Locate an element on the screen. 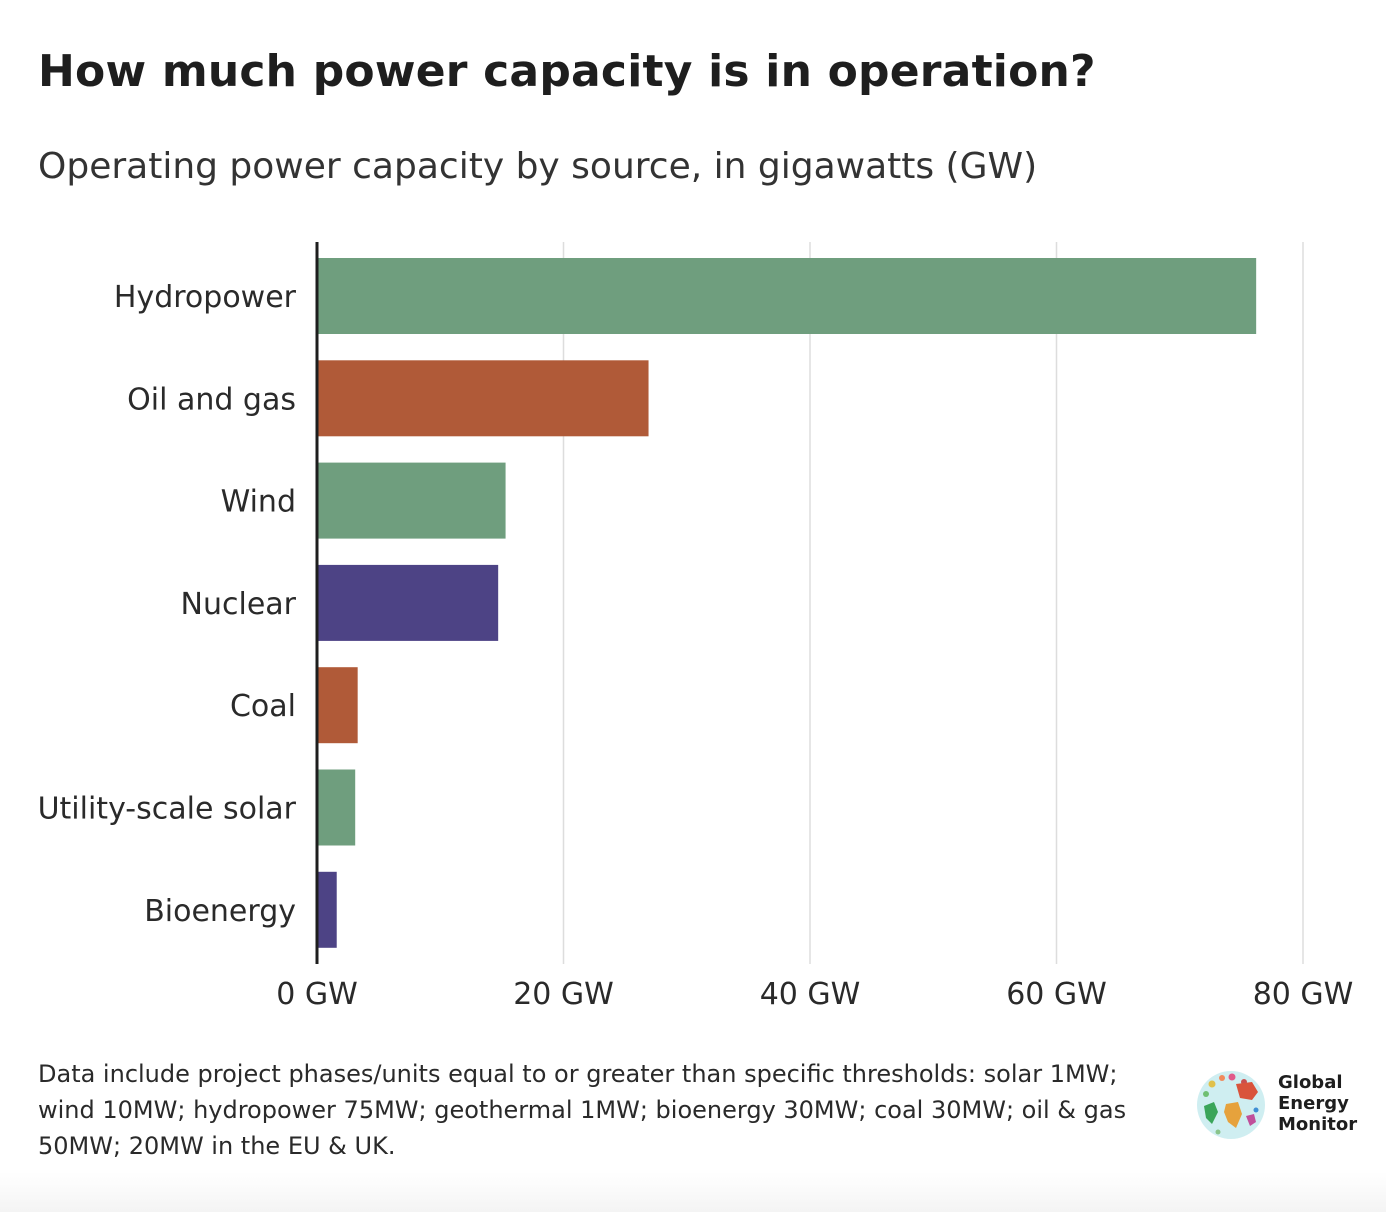 This screenshot has width=1386, height=1212. category-label: Hydropower is located at coordinates (205, 297).